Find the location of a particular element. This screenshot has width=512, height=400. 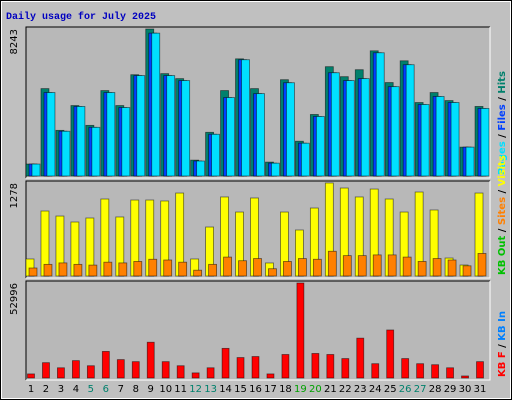

x-tick-label: 7 is located at coordinates (121, 389).